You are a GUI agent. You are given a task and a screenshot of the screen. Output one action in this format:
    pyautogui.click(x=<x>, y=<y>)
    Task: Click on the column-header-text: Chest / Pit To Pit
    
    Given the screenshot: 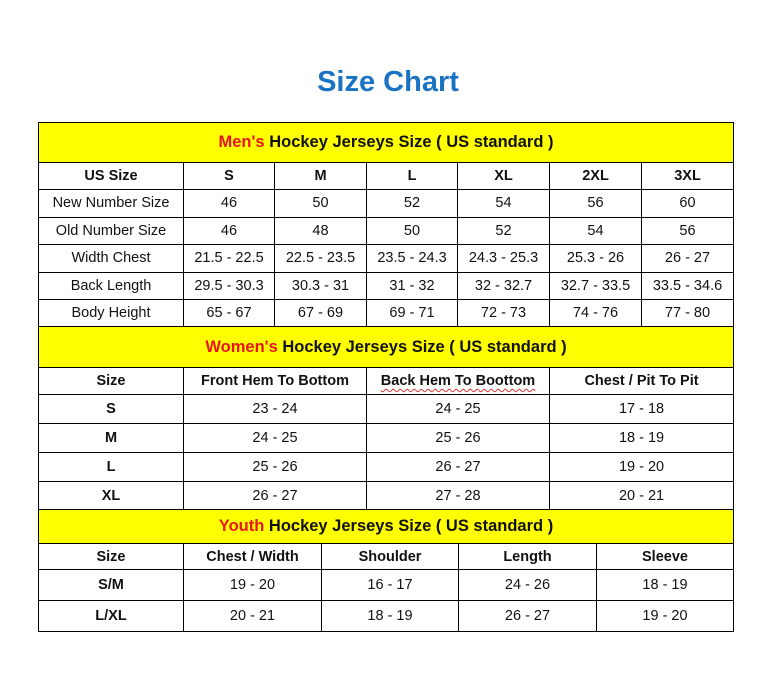 What is the action you would take?
    pyautogui.click(x=641, y=381)
    